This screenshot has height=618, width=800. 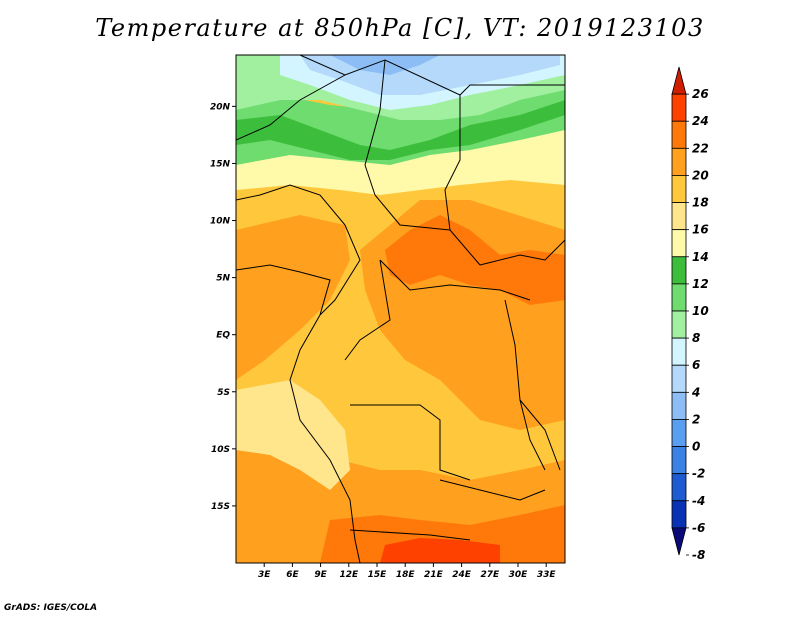 I want to click on x-tick-label: 21E, so click(x=434, y=575).